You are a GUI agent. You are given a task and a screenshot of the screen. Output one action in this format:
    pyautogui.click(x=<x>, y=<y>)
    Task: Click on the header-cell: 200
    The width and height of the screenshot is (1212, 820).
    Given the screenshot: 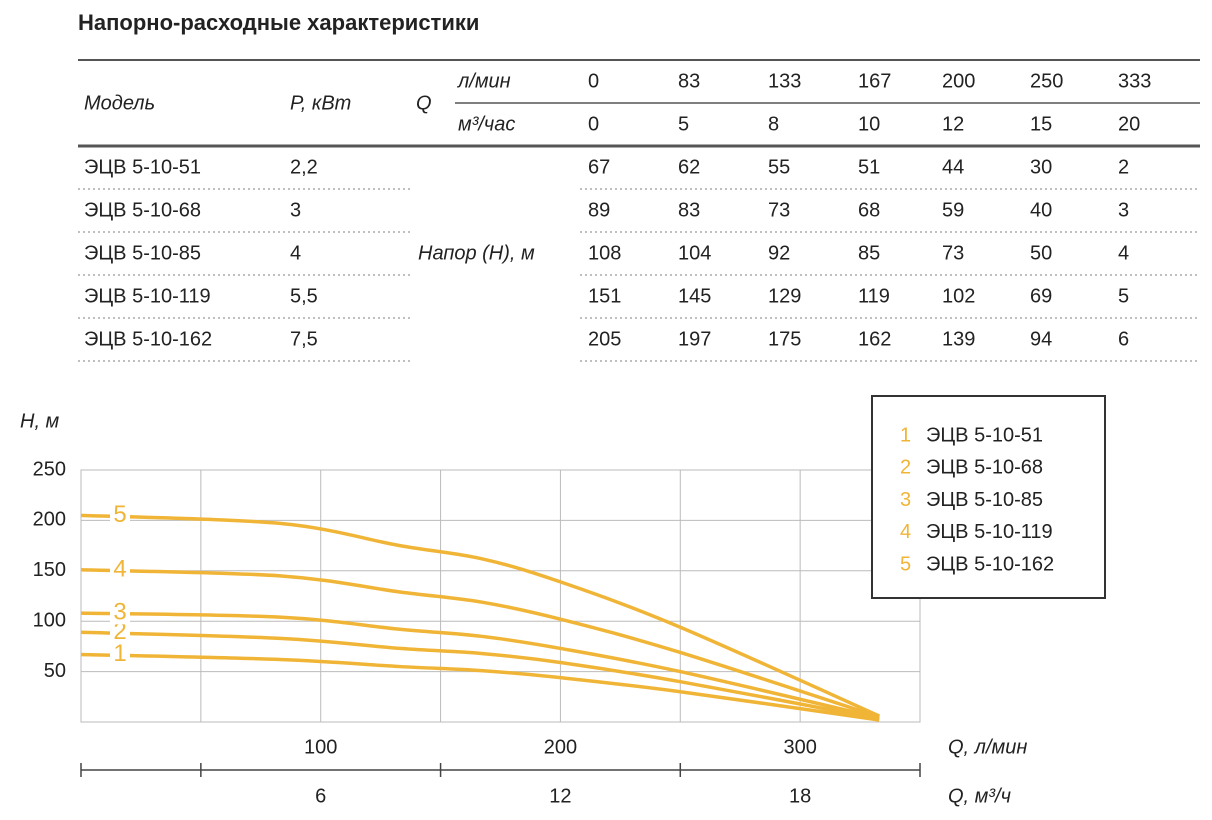 What is the action you would take?
    pyautogui.click(x=958, y=81)
    